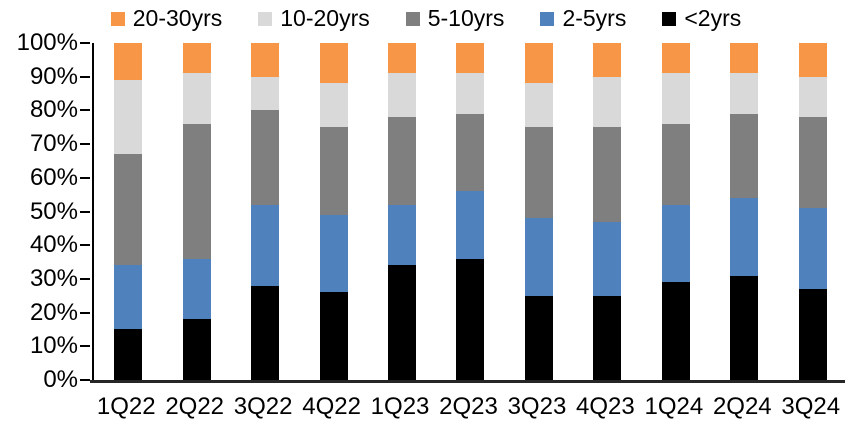  Describe the element at coordinates (53, 245) in the screenshot. I see `y-axis-tick-label: 40%` at that location.